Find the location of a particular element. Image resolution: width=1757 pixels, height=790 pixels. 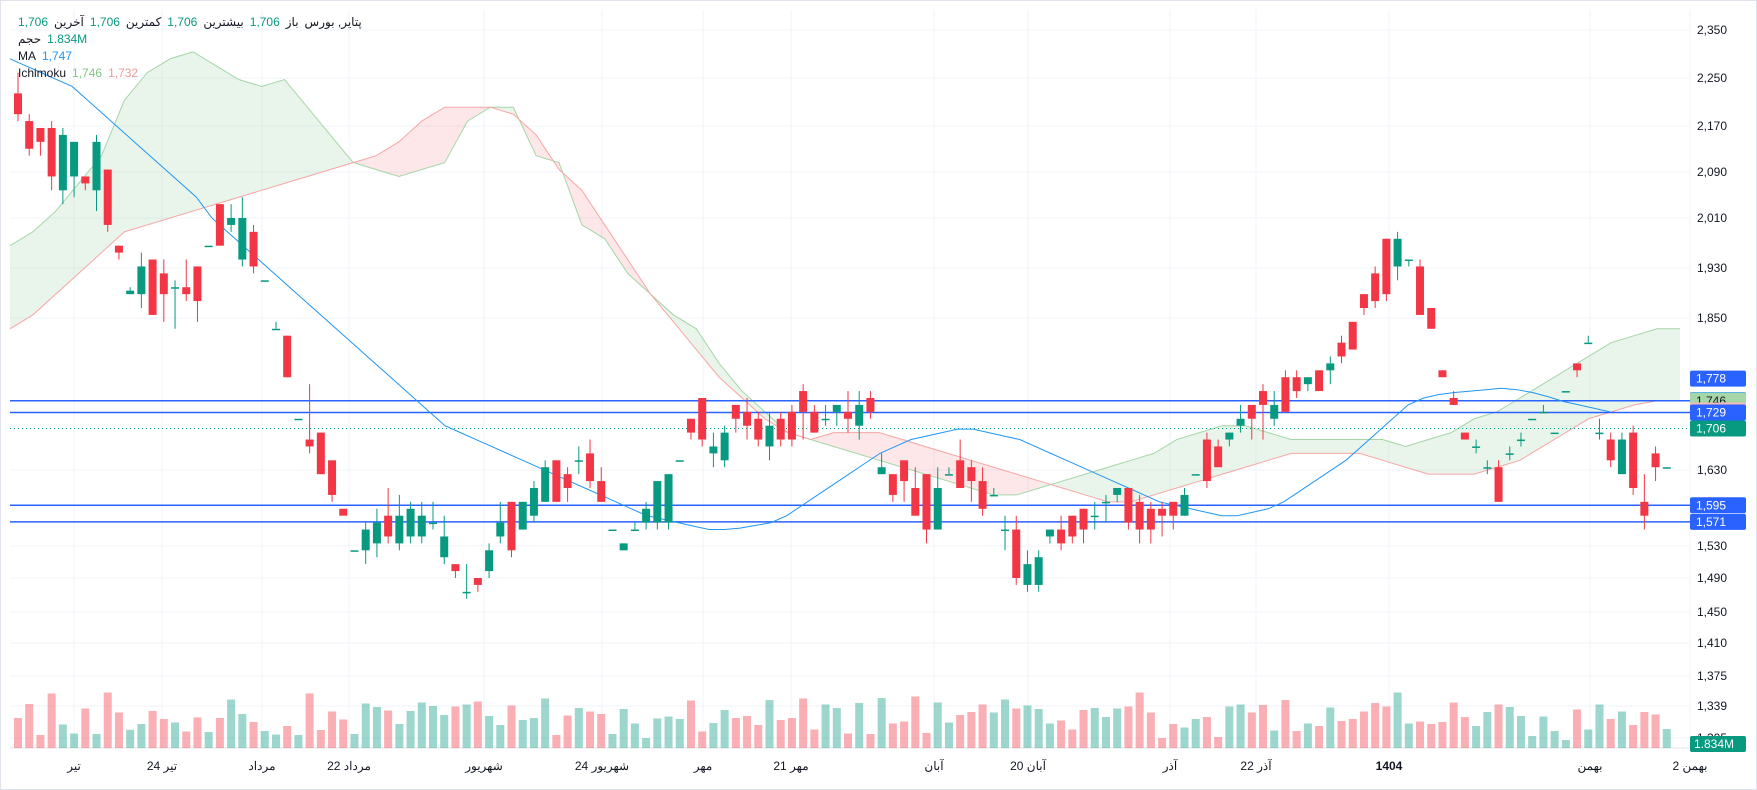

x-tick-label: 24 شهریور is located at coordinates (602, 766).